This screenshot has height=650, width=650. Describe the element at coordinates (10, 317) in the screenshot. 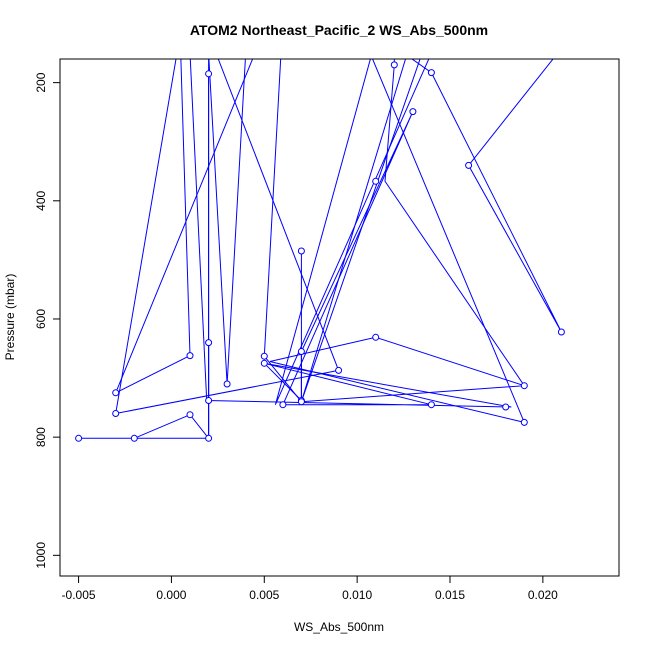

I see `y-axis-label: Pressure (mbar)` at that location.